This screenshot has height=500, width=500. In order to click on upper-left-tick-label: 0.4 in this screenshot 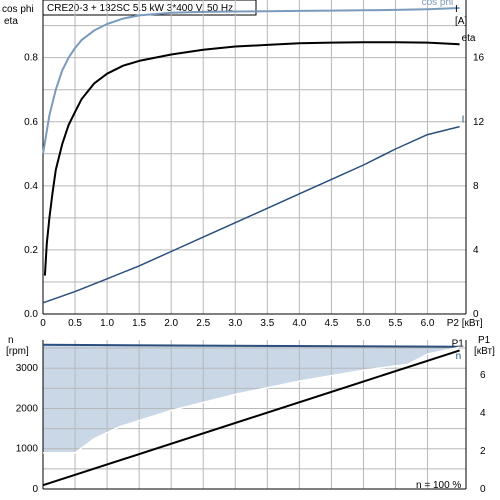, I will do `click(31, 186)`.